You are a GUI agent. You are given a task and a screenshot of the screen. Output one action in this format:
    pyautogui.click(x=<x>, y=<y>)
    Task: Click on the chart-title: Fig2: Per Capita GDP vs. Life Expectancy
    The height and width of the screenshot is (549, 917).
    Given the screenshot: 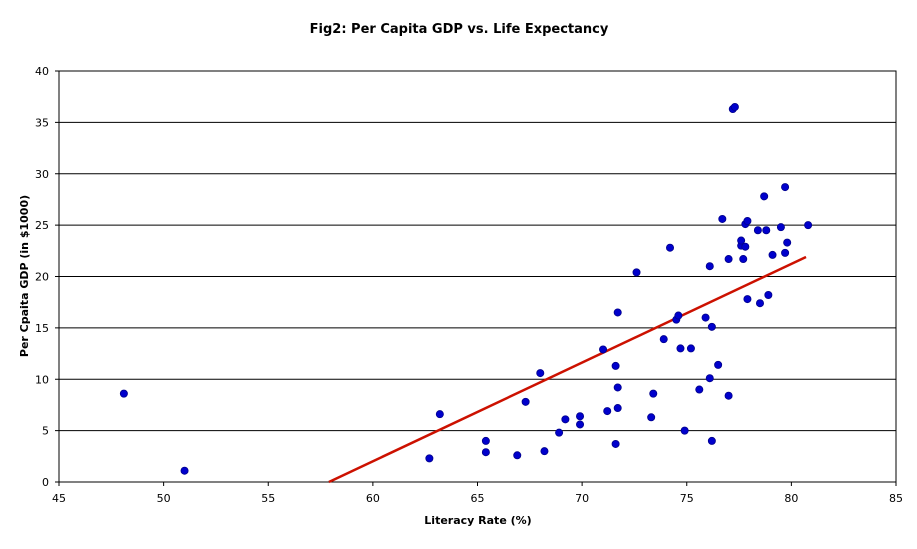 What is the action you would take?
    pyautogui.click(x=459, y=29)
    